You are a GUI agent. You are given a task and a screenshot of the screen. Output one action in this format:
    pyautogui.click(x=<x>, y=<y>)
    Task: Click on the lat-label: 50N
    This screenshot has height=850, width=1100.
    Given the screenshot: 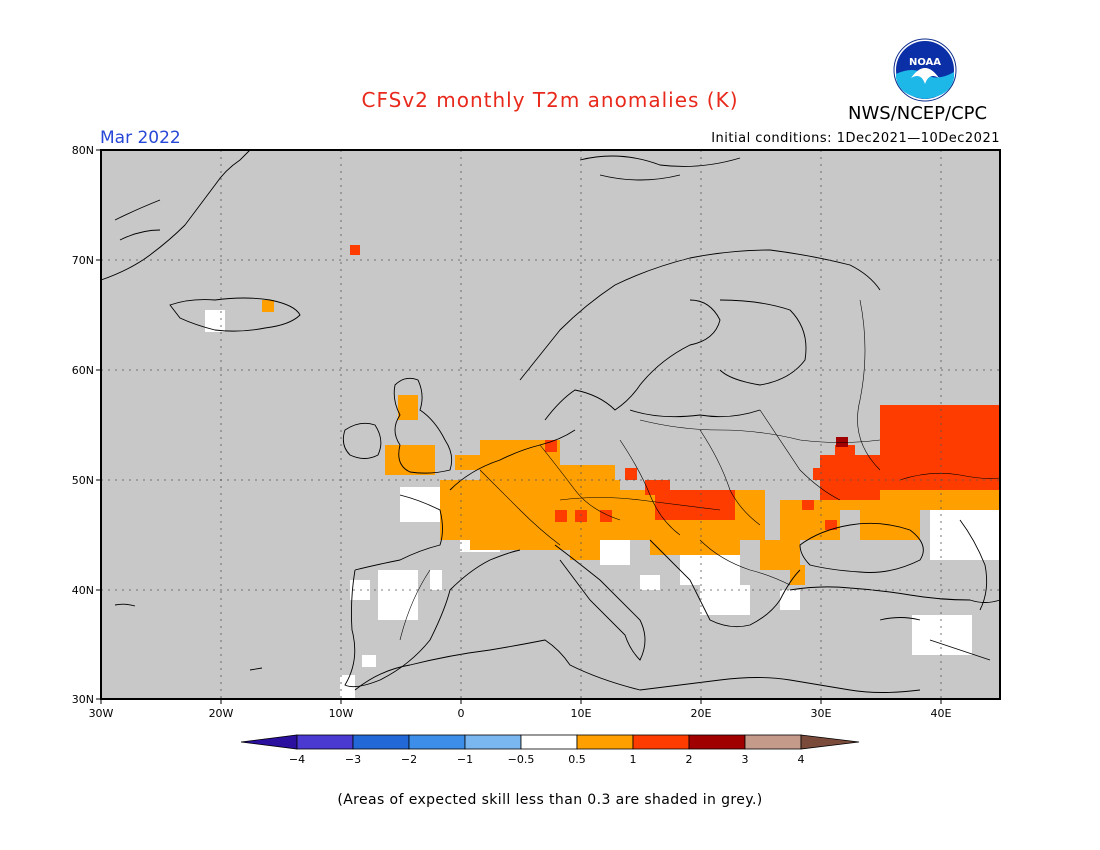 What is the action you would take?
    pyautogui.click(x=83, y=480)
    